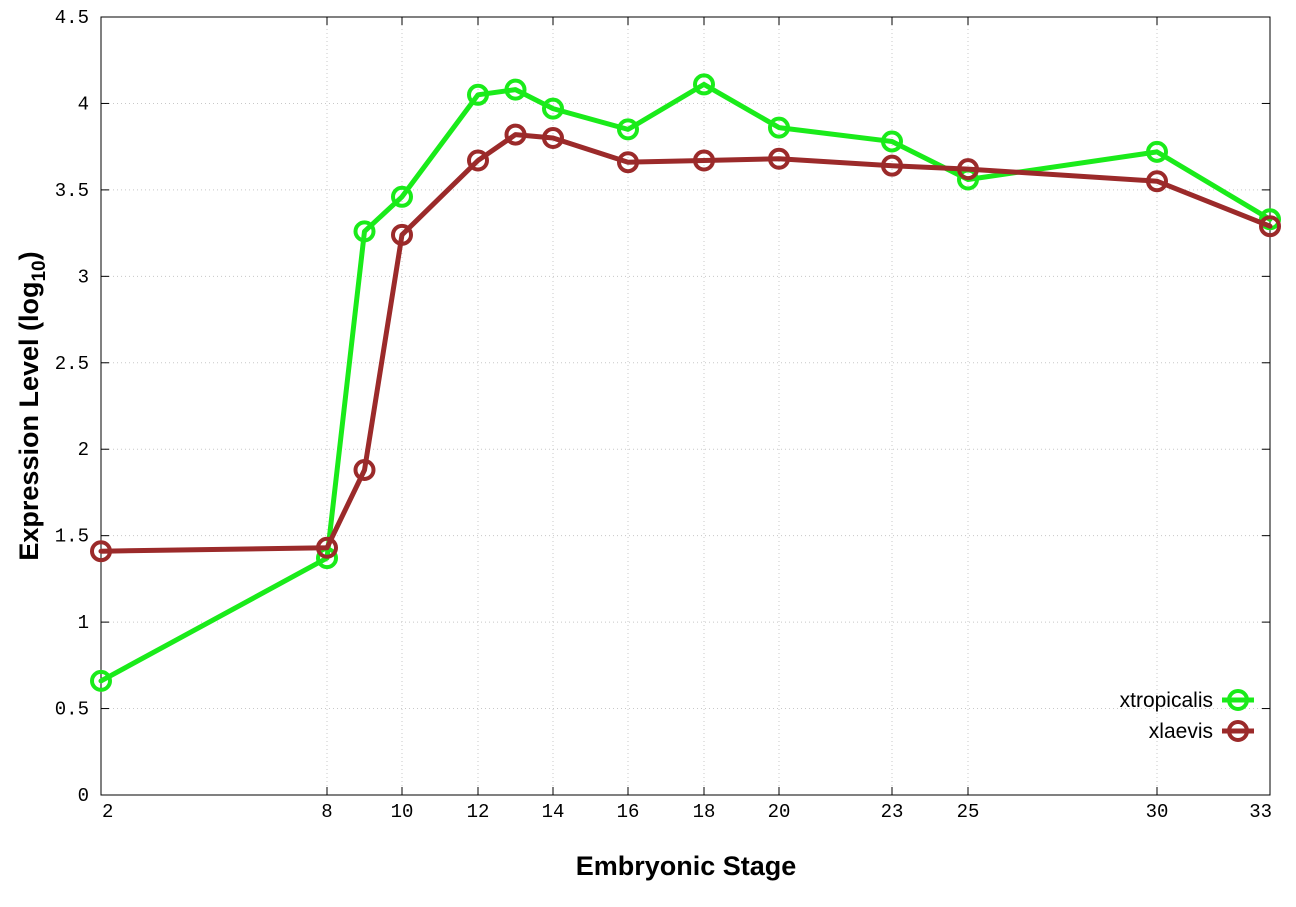 This screenshot has width=1296, height=907. Describe the element at coordinates (1157, 812) in the screenshot. I see `x-tick-label: 30` at that location.